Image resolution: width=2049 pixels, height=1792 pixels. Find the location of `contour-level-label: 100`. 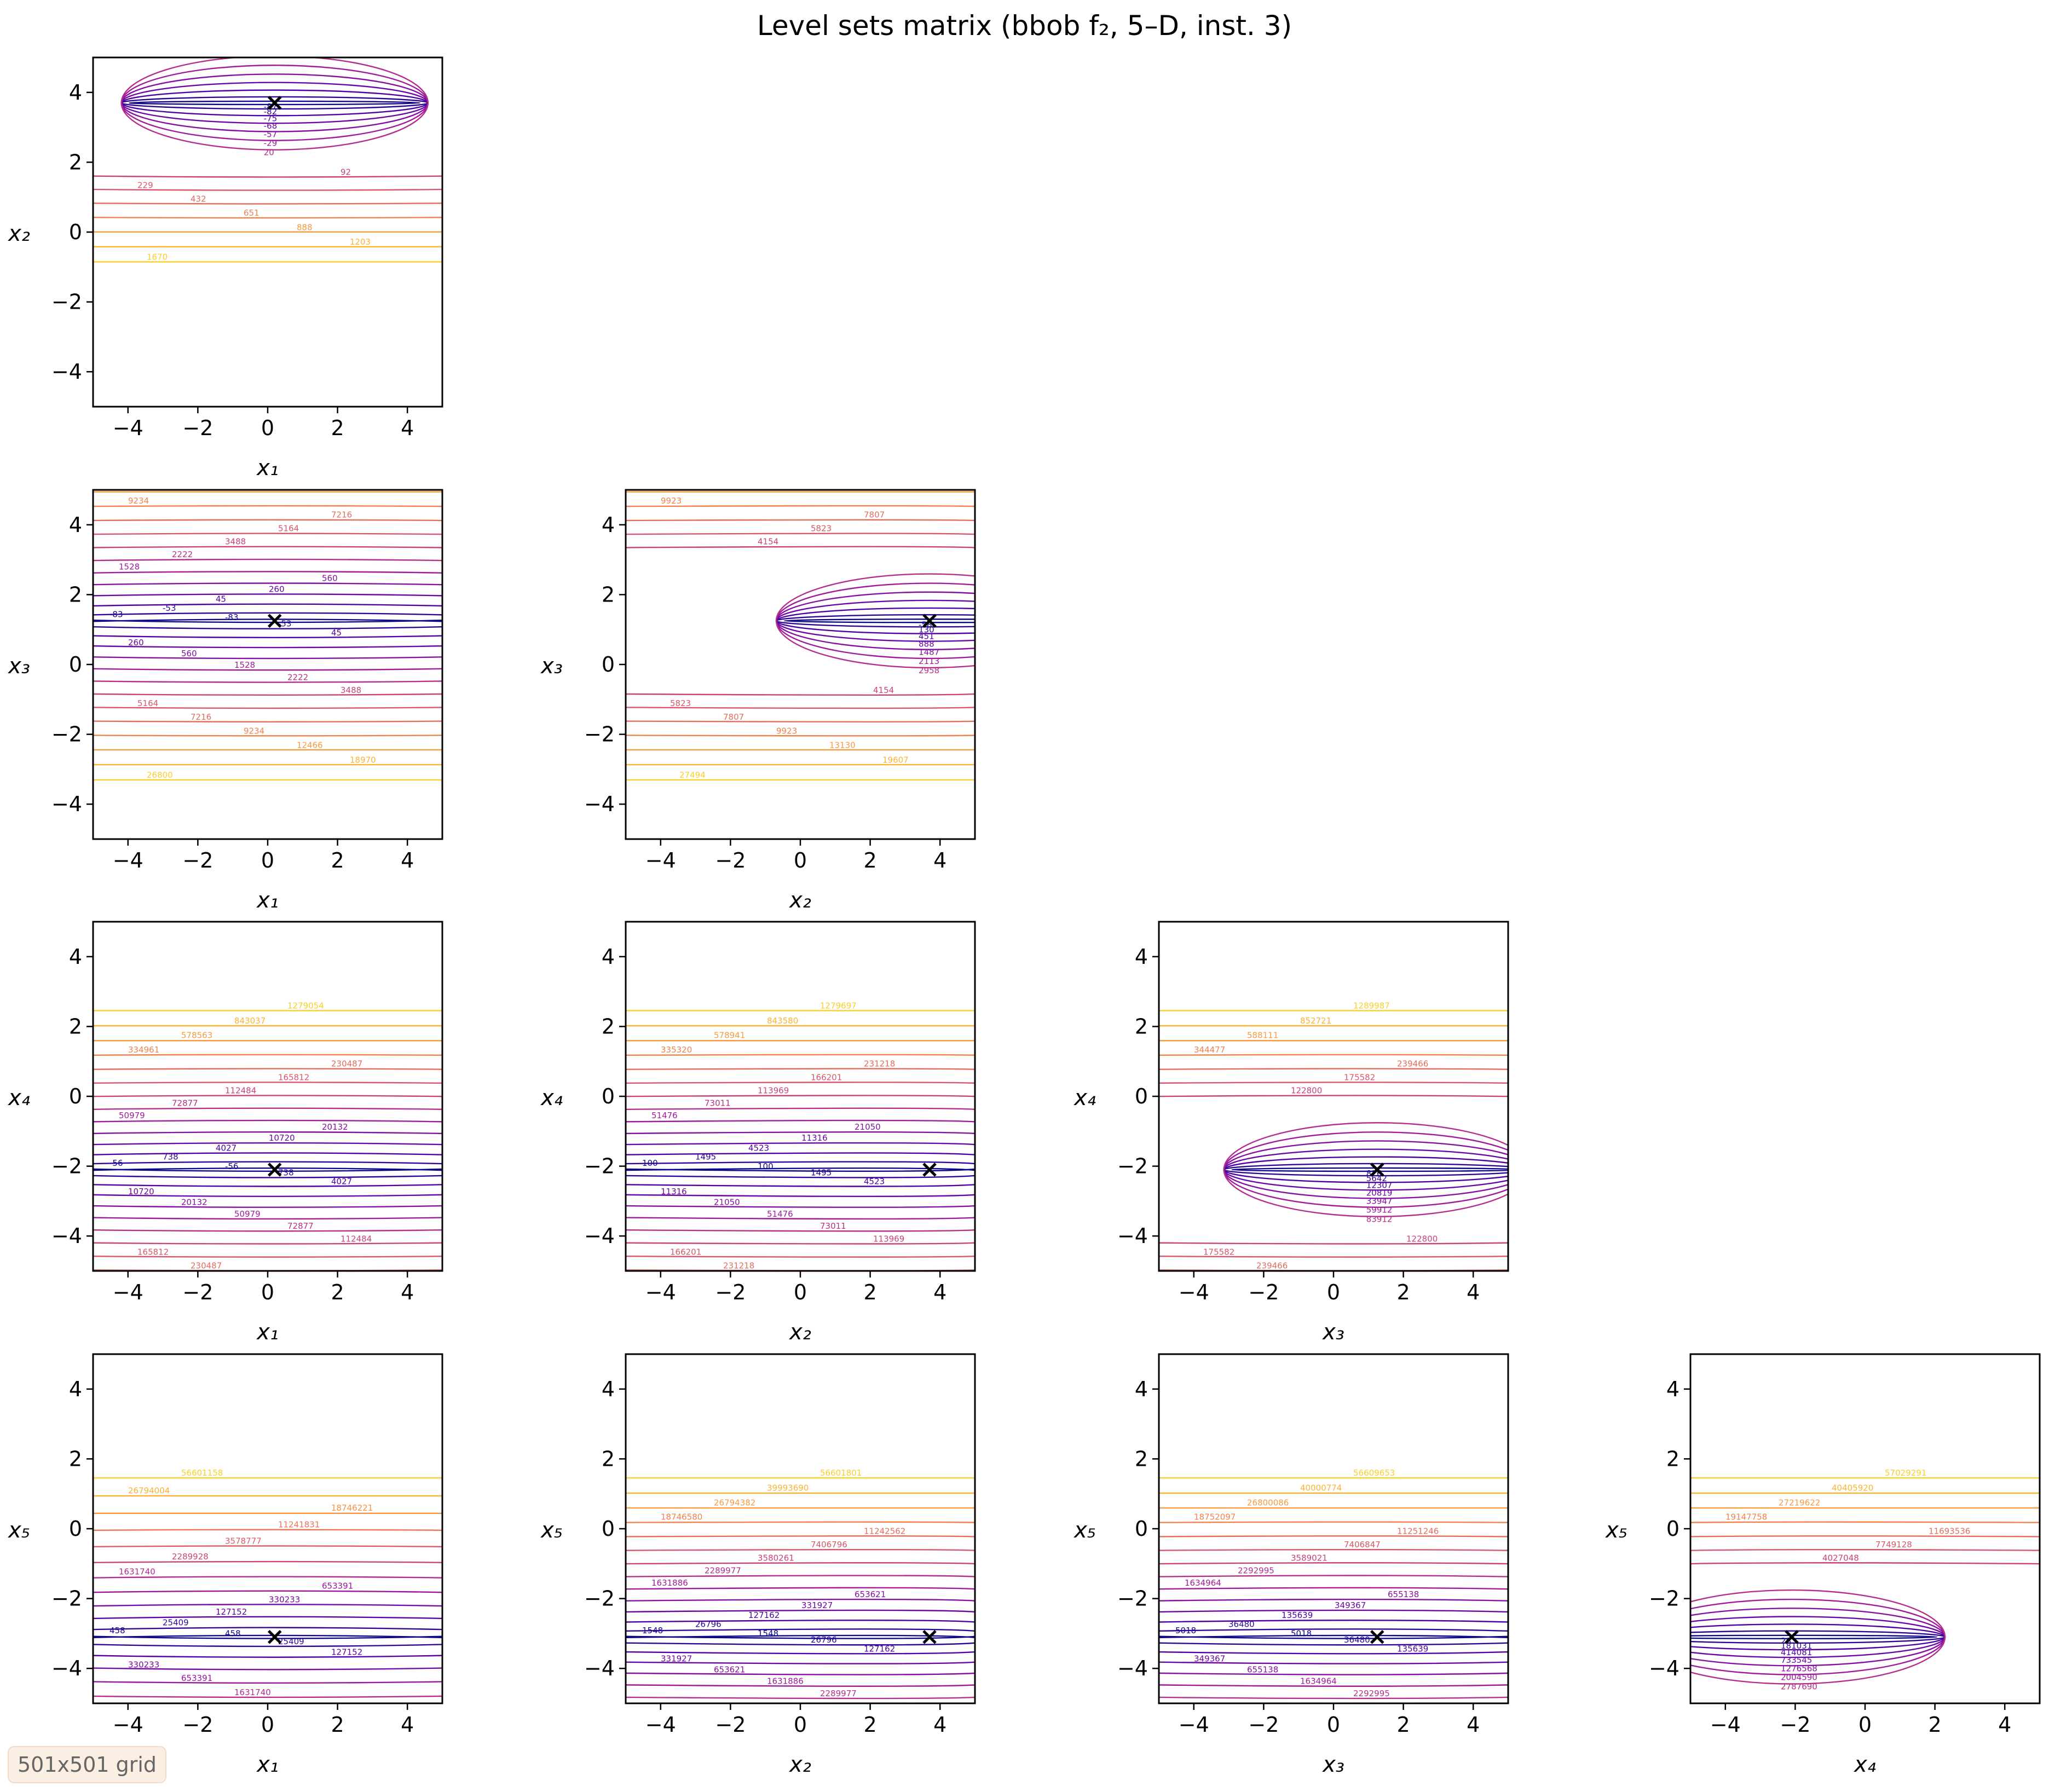

contour-level-label: 100 is located at coordinates (766, 1166).